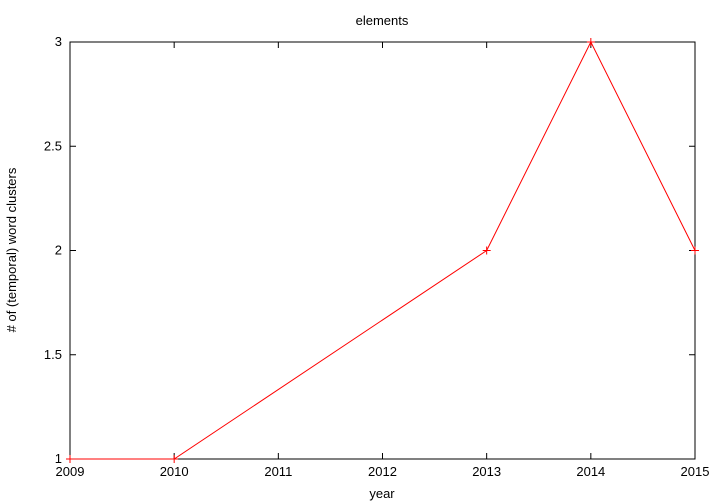  I want to click on x-tick-label: 2012, so click(382, 471).